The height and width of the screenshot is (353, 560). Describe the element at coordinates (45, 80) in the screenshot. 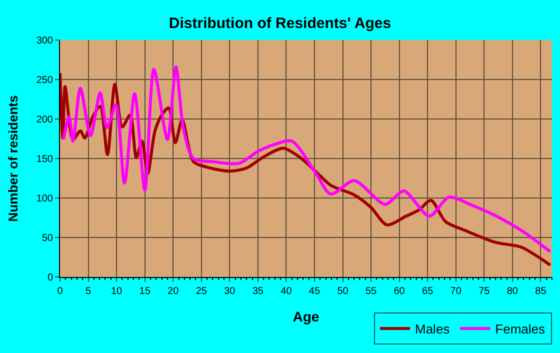

I see `y-tick-label: 250` at that location.